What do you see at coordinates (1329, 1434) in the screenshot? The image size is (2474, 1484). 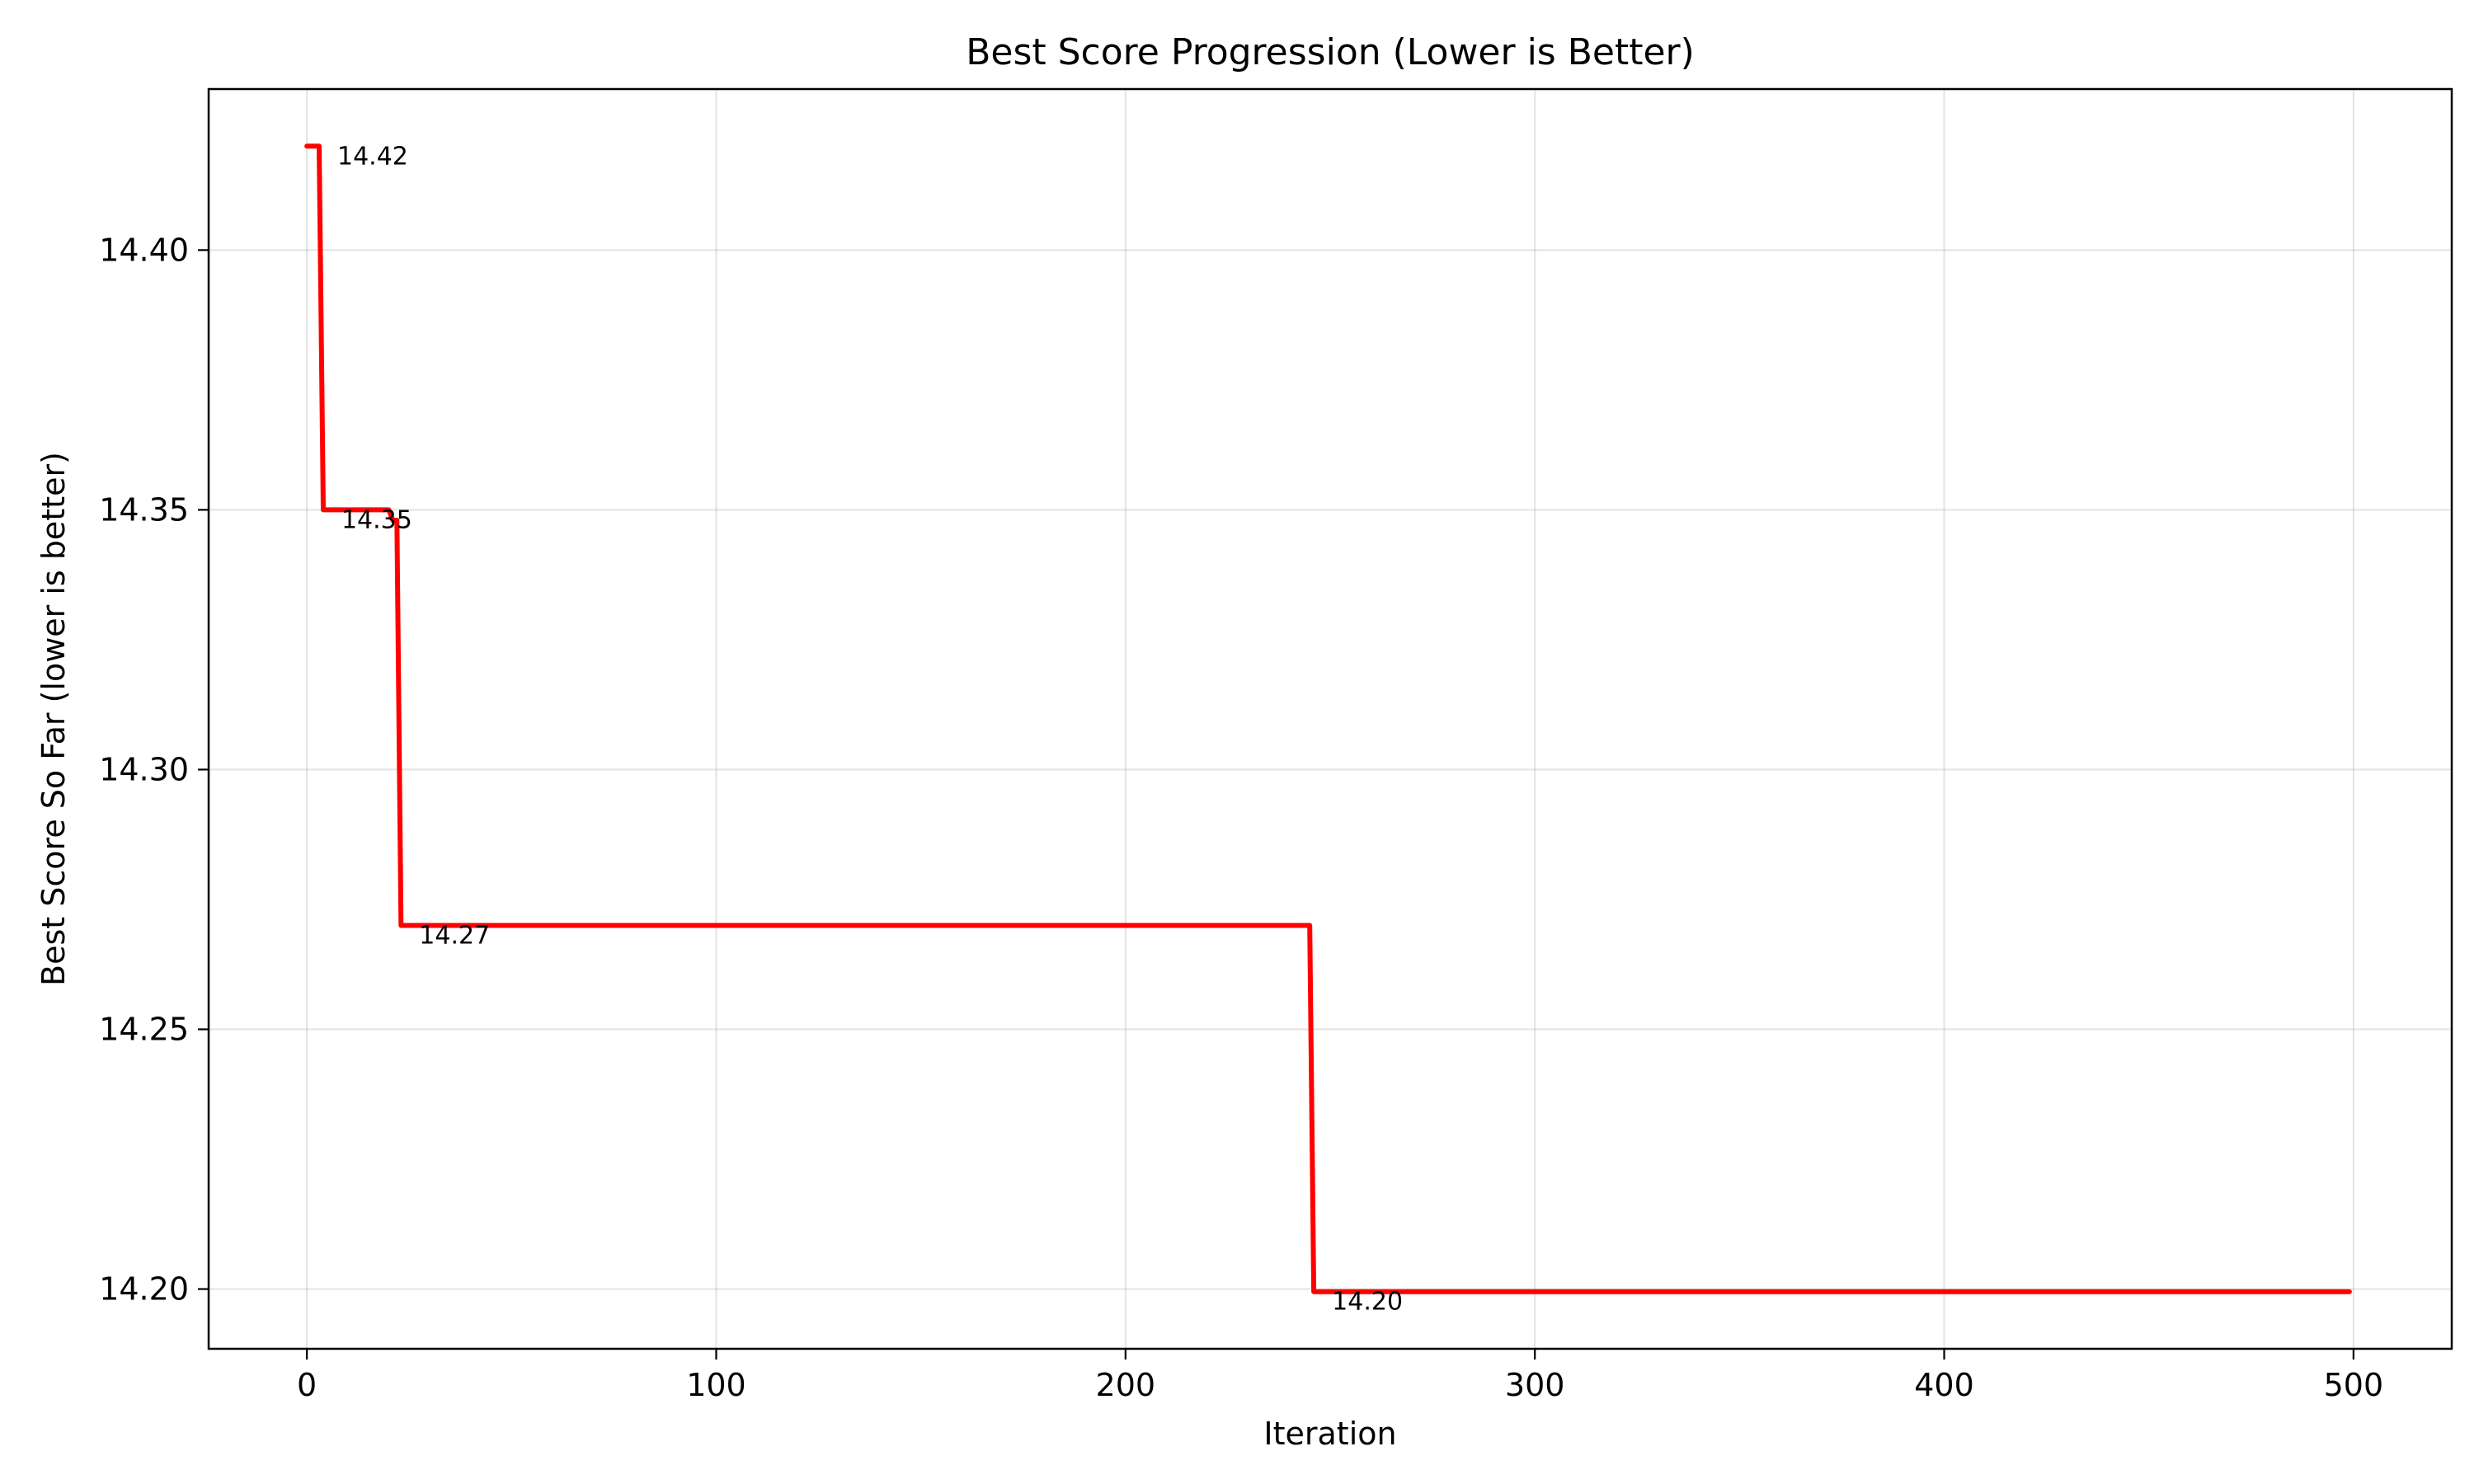 I see `x-axis-label: Iteration` at bounding box center [1329, 1434].